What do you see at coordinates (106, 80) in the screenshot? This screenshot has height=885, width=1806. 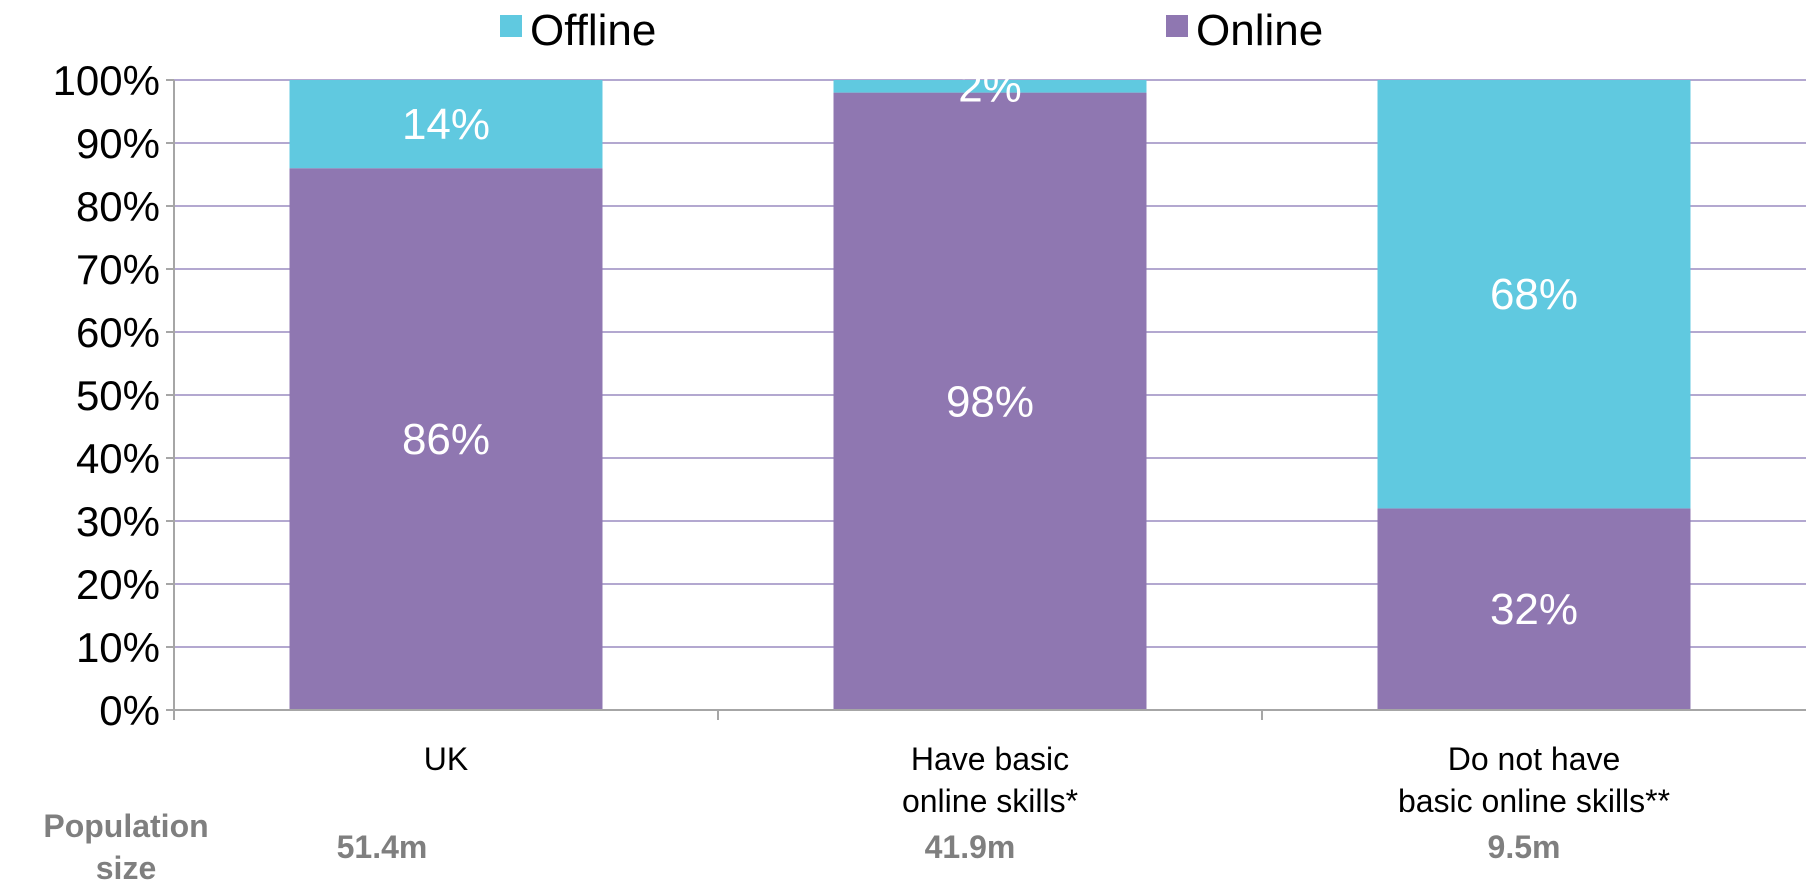 I see `y-tick-label: 100%` at bounding box center [106, 80].